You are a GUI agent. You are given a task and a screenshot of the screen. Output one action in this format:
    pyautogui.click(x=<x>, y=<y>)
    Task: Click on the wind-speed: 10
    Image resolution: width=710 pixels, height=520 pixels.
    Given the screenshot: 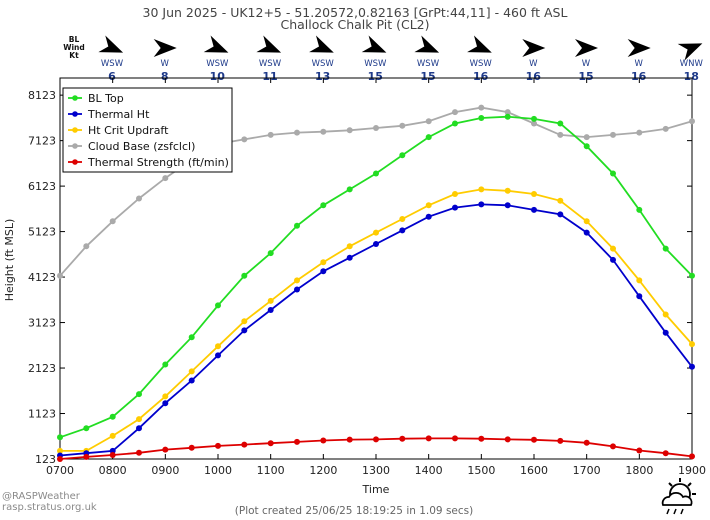 What is the action you would take?
    pyautogui.click(x=218, y=76)
    